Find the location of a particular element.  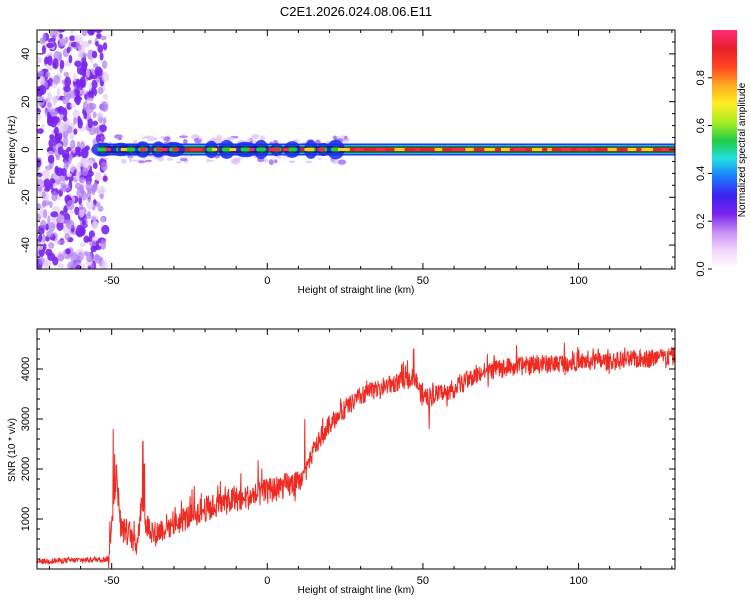

colorbar-tick-label: 0.4 is located at coordinates (701, 173).